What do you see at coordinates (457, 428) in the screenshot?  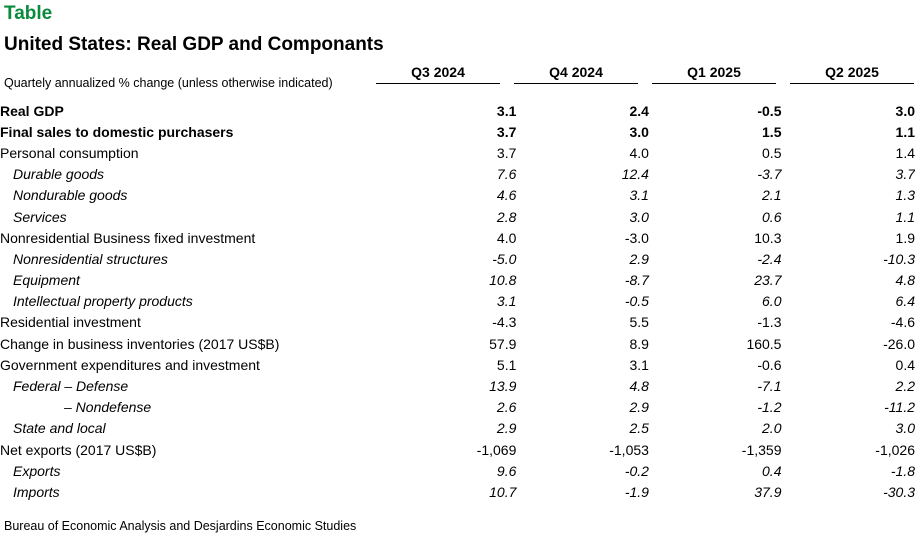 I see `table-row: State and local 2.9 2.5 2.0 3.0` at bounding box center [457, 428].